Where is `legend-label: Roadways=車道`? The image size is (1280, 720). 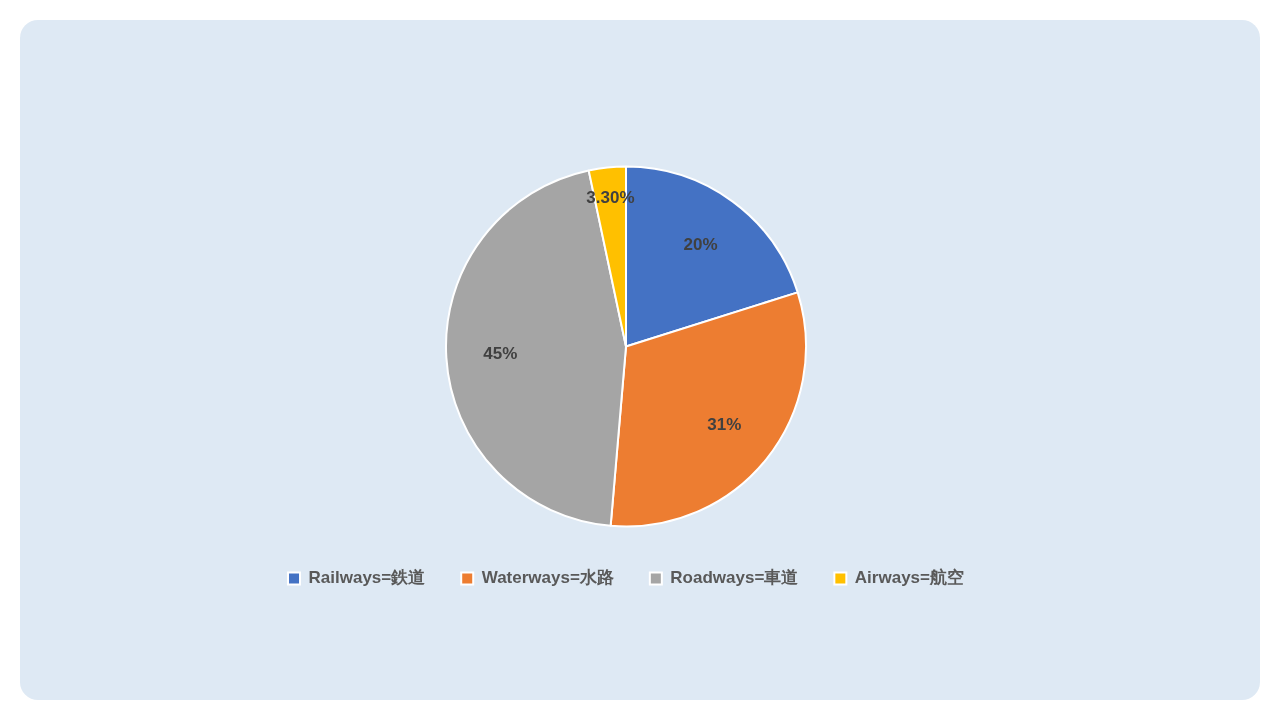 legend-label: Roadways=車道 is located at coordinates (734, 578).